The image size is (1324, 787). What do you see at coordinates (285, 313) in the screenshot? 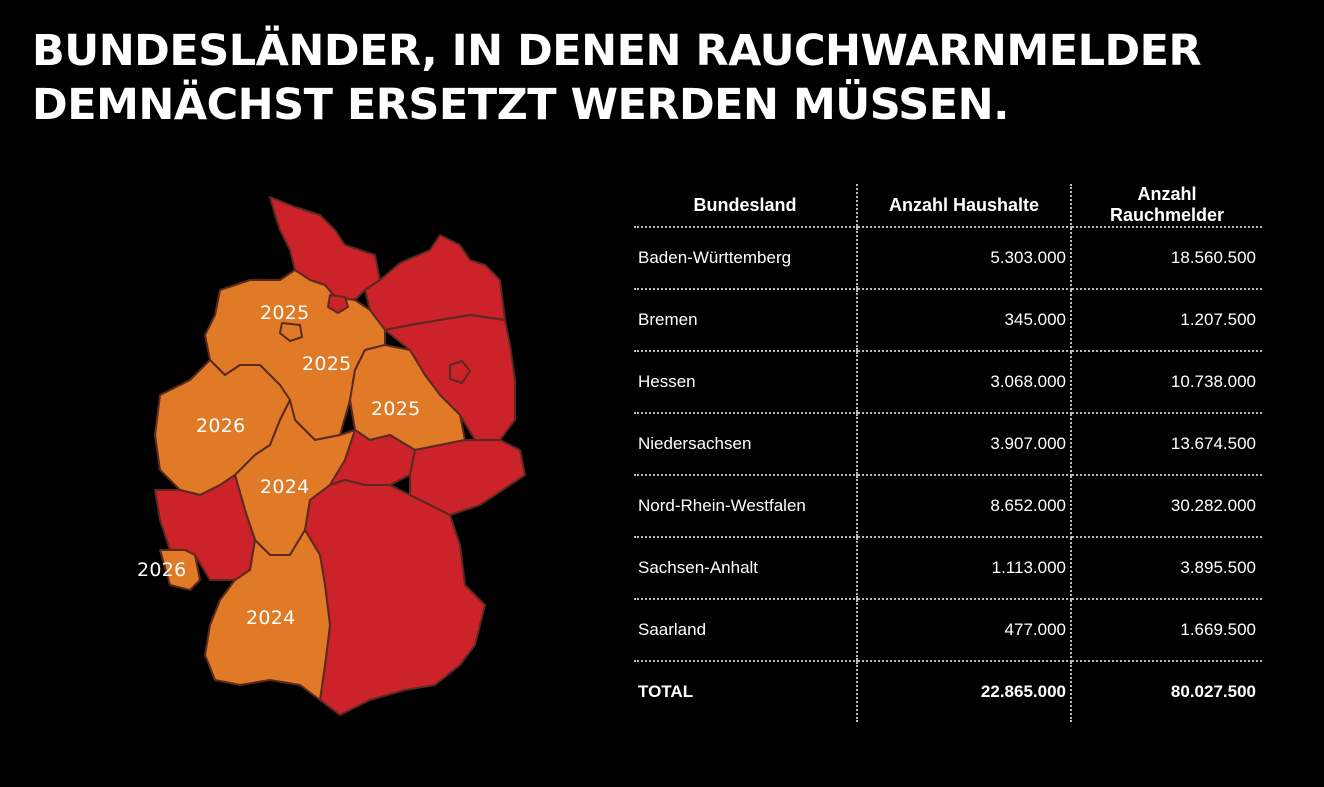
I see `map-label-bremen: 2025` at bounding box center [285, 313].